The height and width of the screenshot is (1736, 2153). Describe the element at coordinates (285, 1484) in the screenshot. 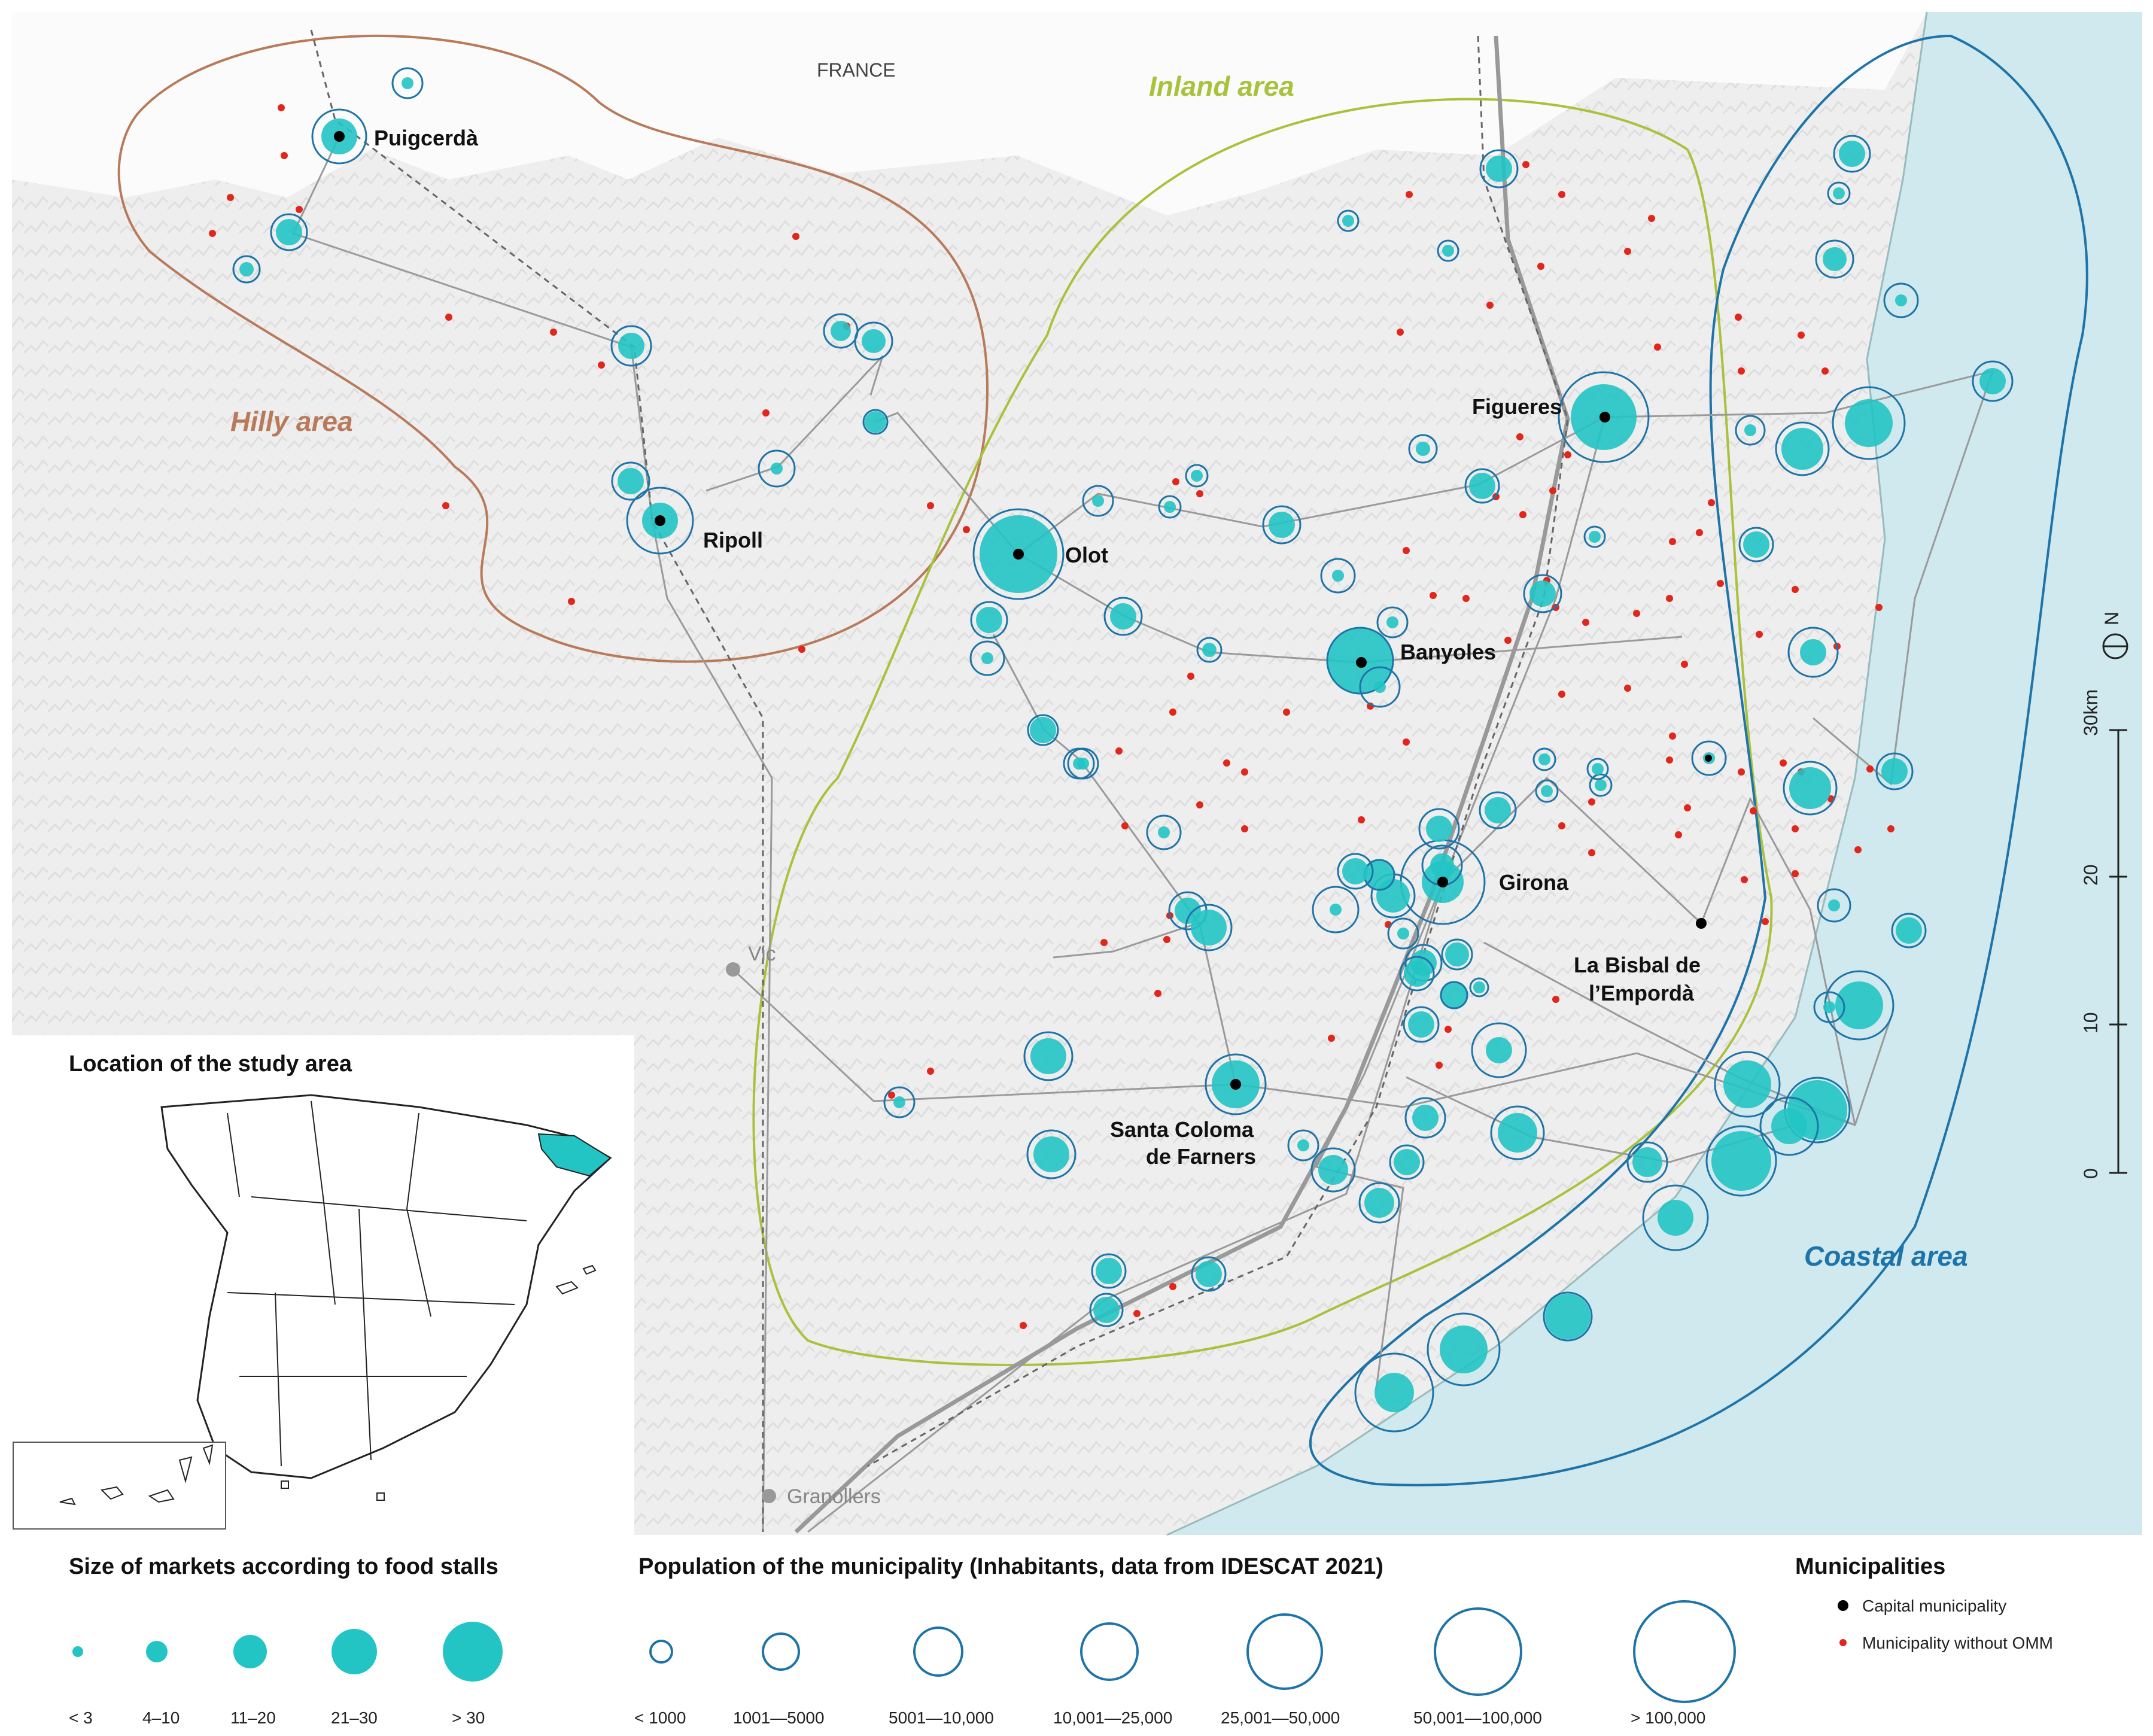

I see `ceuta-marker` at that location.